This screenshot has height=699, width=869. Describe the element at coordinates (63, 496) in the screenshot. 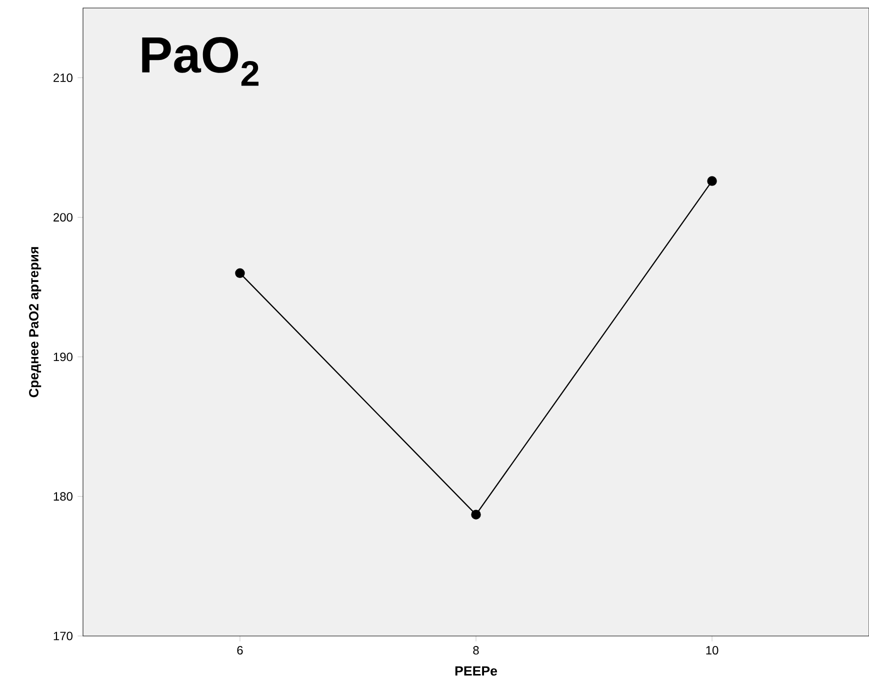

I see `y-tick-label: 180` at that location.